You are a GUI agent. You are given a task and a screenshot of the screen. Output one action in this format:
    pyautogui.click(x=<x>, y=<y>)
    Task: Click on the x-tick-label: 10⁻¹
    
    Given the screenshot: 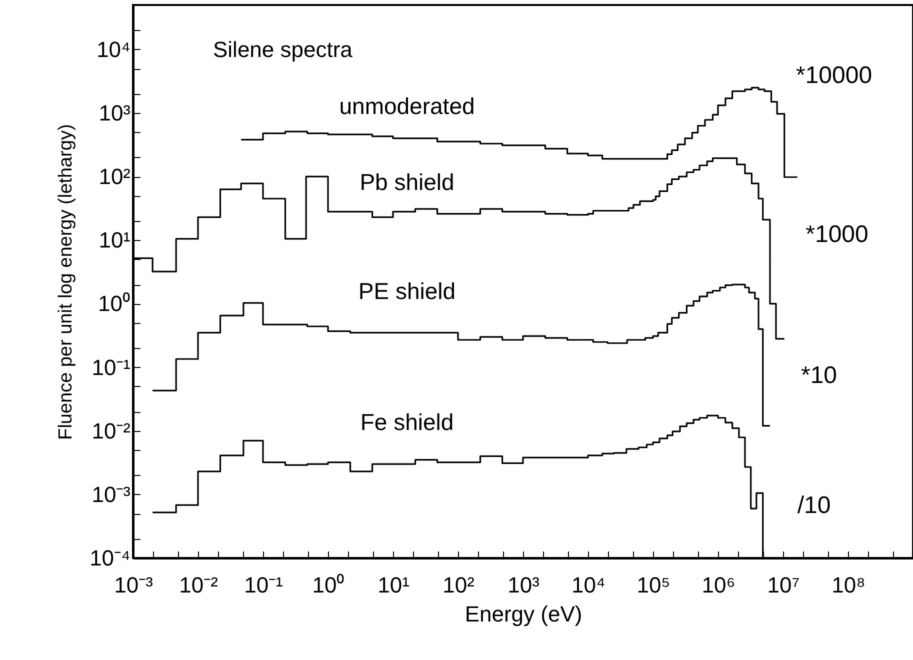 What is the action you would take?
    pyautogui.click(x=263, y=585)
    